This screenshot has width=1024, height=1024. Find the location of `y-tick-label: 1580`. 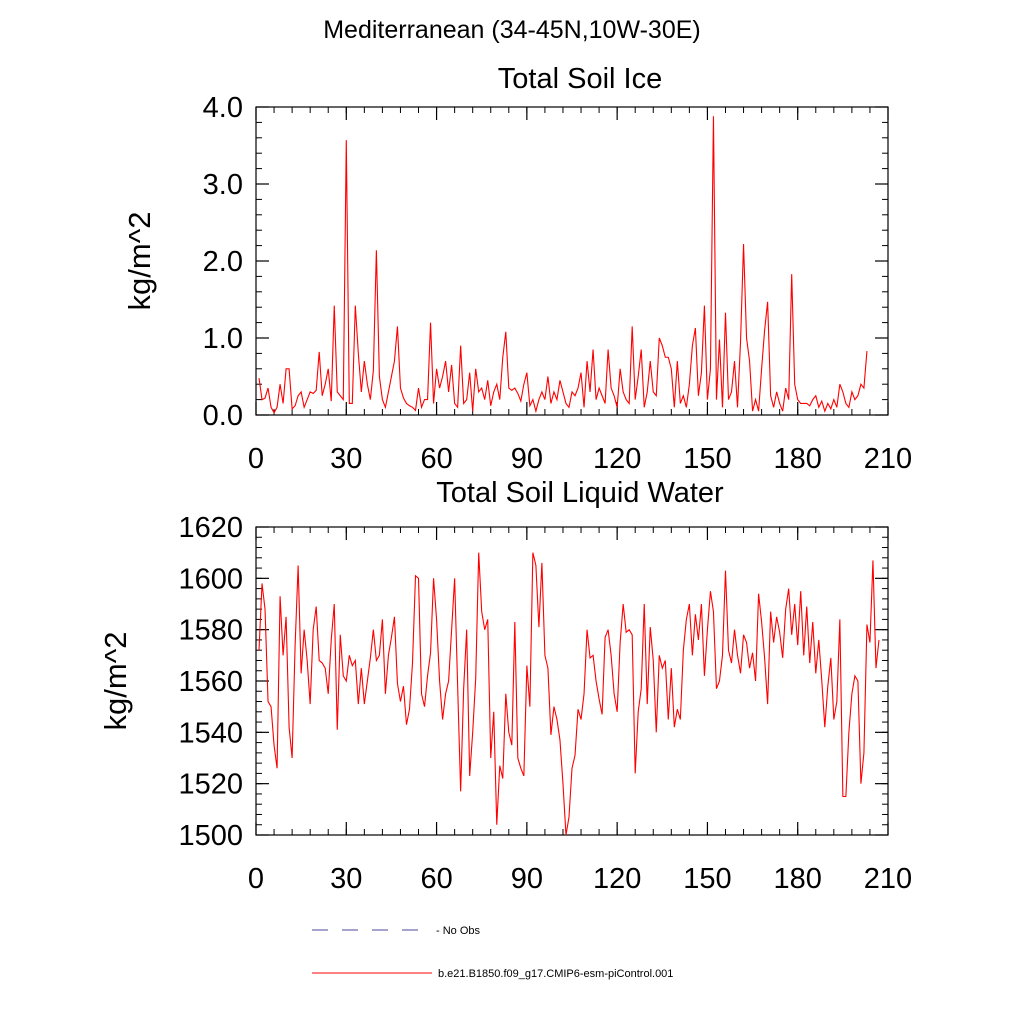

y-tick-label: 1580 is located at coordinates (210, 631).